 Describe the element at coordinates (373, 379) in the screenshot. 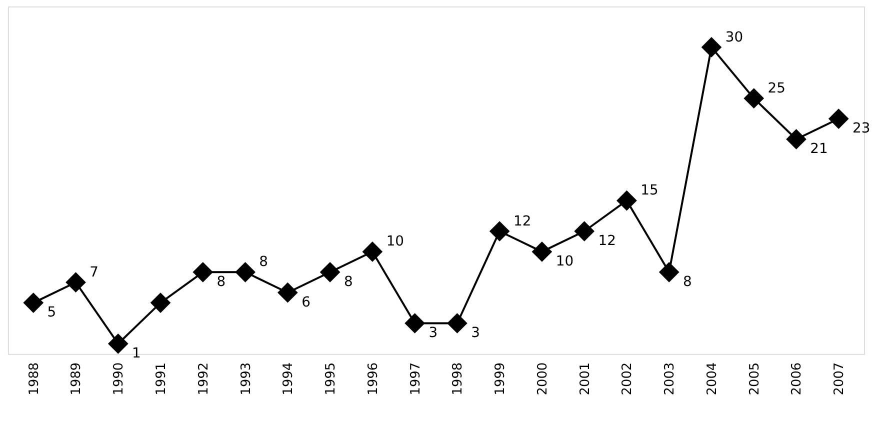

I see `x-tick-label: 1996` at that location.